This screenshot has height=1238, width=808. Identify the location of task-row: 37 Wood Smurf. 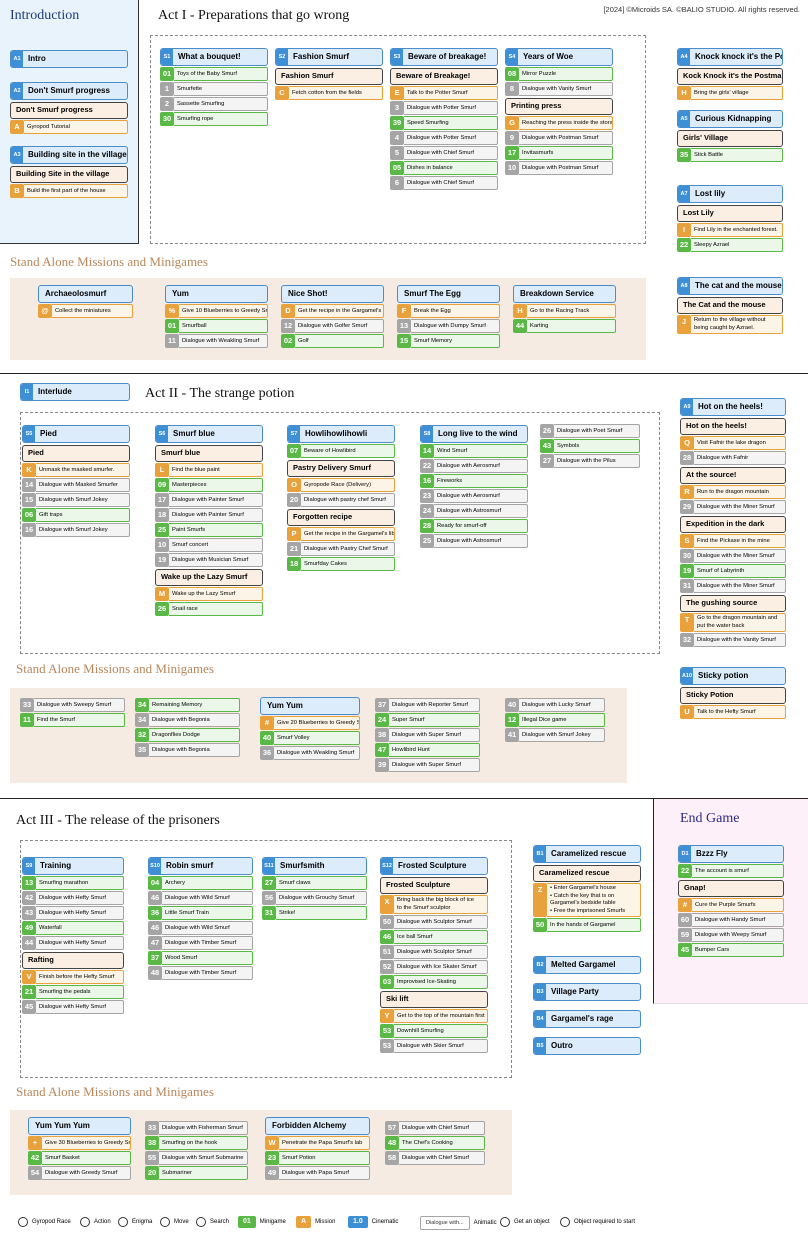
(200, 958).